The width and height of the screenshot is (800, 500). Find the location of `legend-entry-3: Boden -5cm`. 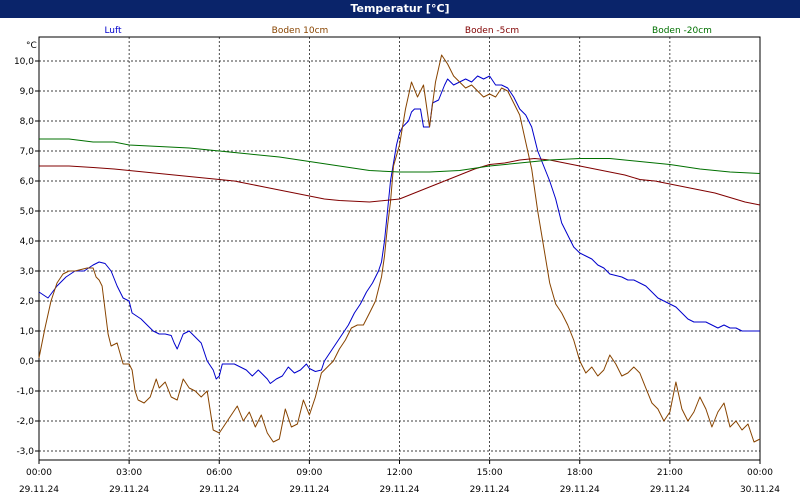

legend-entry-3: Boden -5cm is located at coordinates (492, 31).